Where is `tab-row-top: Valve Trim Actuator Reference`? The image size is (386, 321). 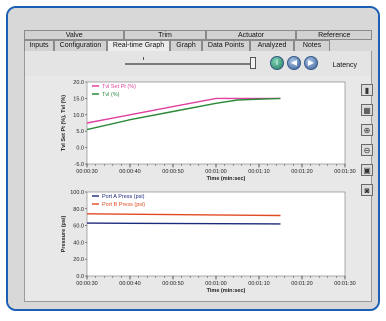
tab-row-top: Valve Trim Actuator Reference is located at coordinates (198, 35).